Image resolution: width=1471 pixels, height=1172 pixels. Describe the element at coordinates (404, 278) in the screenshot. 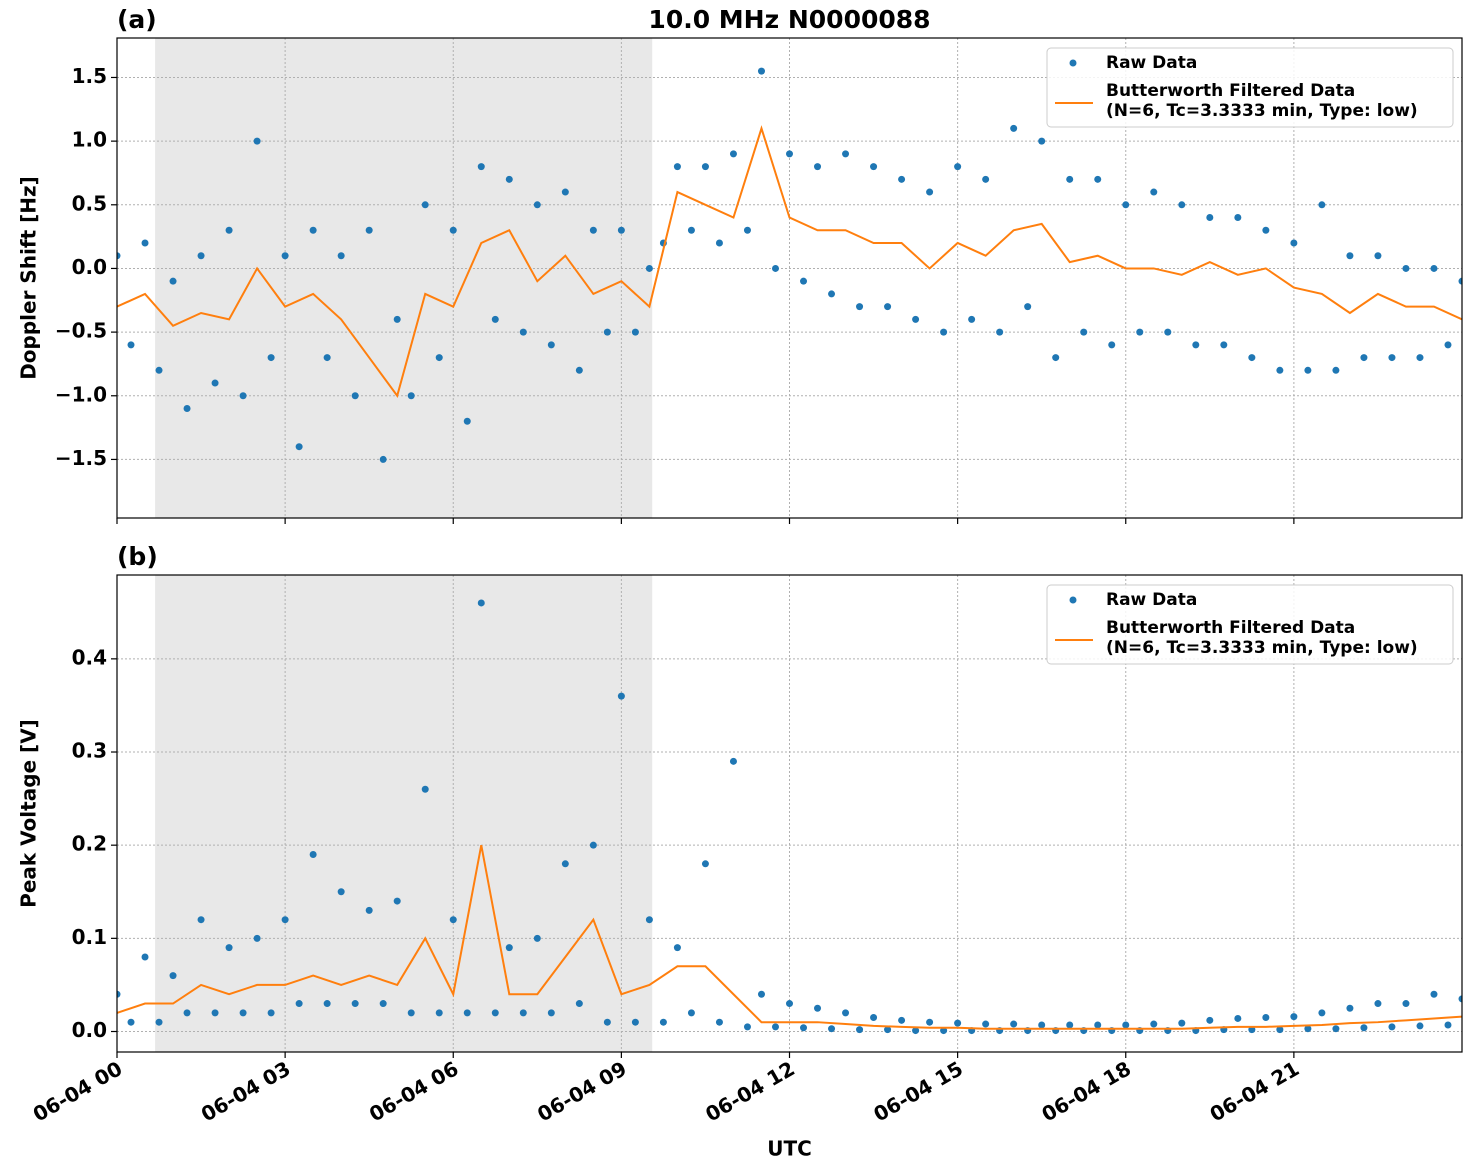

I see `shaded-region` at that location.